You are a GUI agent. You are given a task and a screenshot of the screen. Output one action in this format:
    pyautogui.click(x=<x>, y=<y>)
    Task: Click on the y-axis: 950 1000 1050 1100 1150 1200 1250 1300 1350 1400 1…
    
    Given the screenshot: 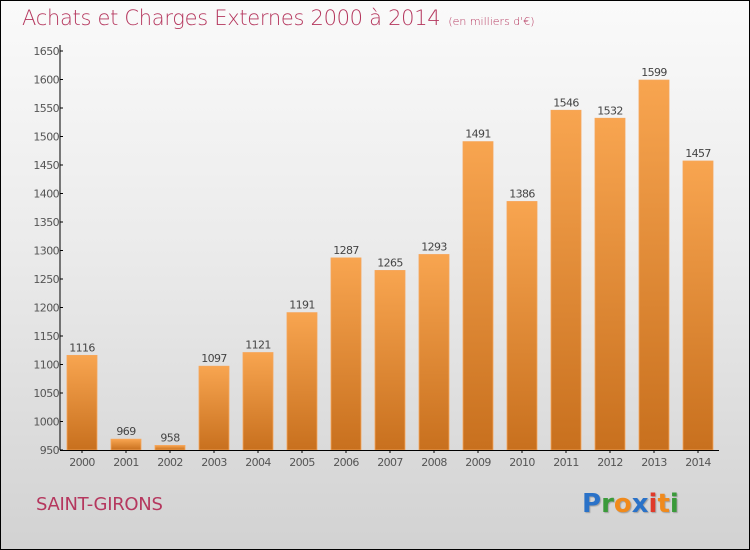 What is the action you would take?
    pyautogui.click(x=48, y=251)
    